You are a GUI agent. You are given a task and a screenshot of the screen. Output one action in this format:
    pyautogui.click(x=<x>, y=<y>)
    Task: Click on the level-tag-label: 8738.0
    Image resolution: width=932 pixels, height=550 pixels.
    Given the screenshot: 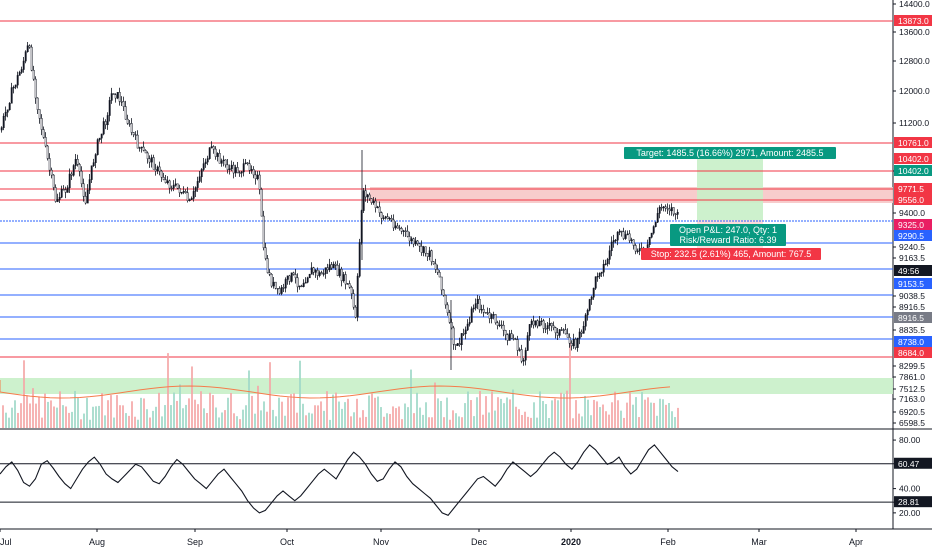 What is the action you would take?
    pyautogui.click(x=911, y=342)
    